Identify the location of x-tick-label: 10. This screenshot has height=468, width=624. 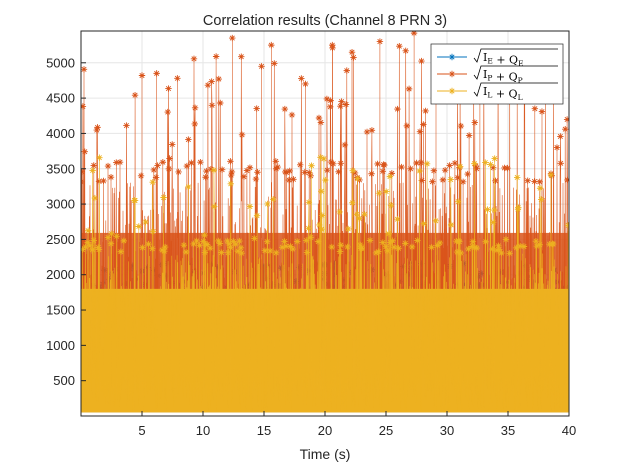
(203, 430).